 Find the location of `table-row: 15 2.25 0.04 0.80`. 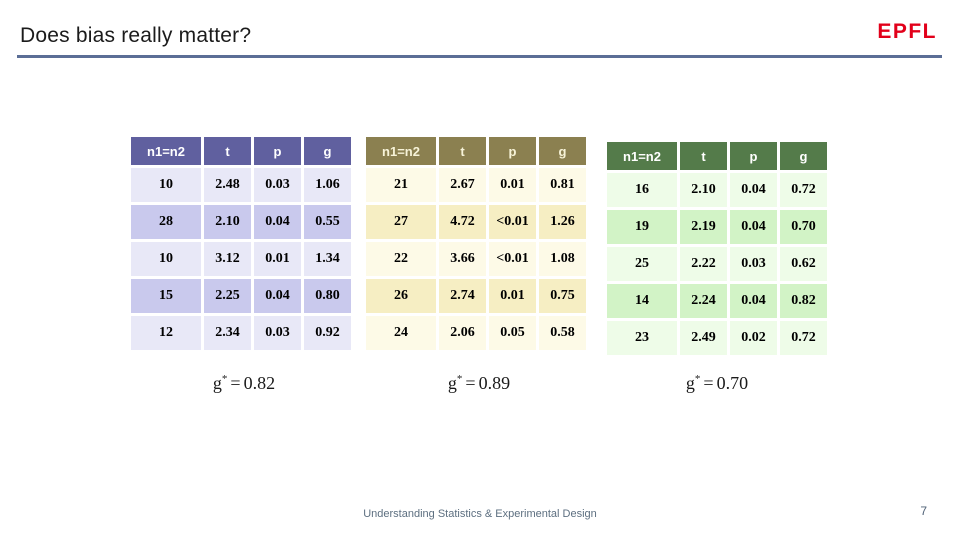

table-row: 15 2.25 0.04 0.80 is located at coordinates (241, 296).